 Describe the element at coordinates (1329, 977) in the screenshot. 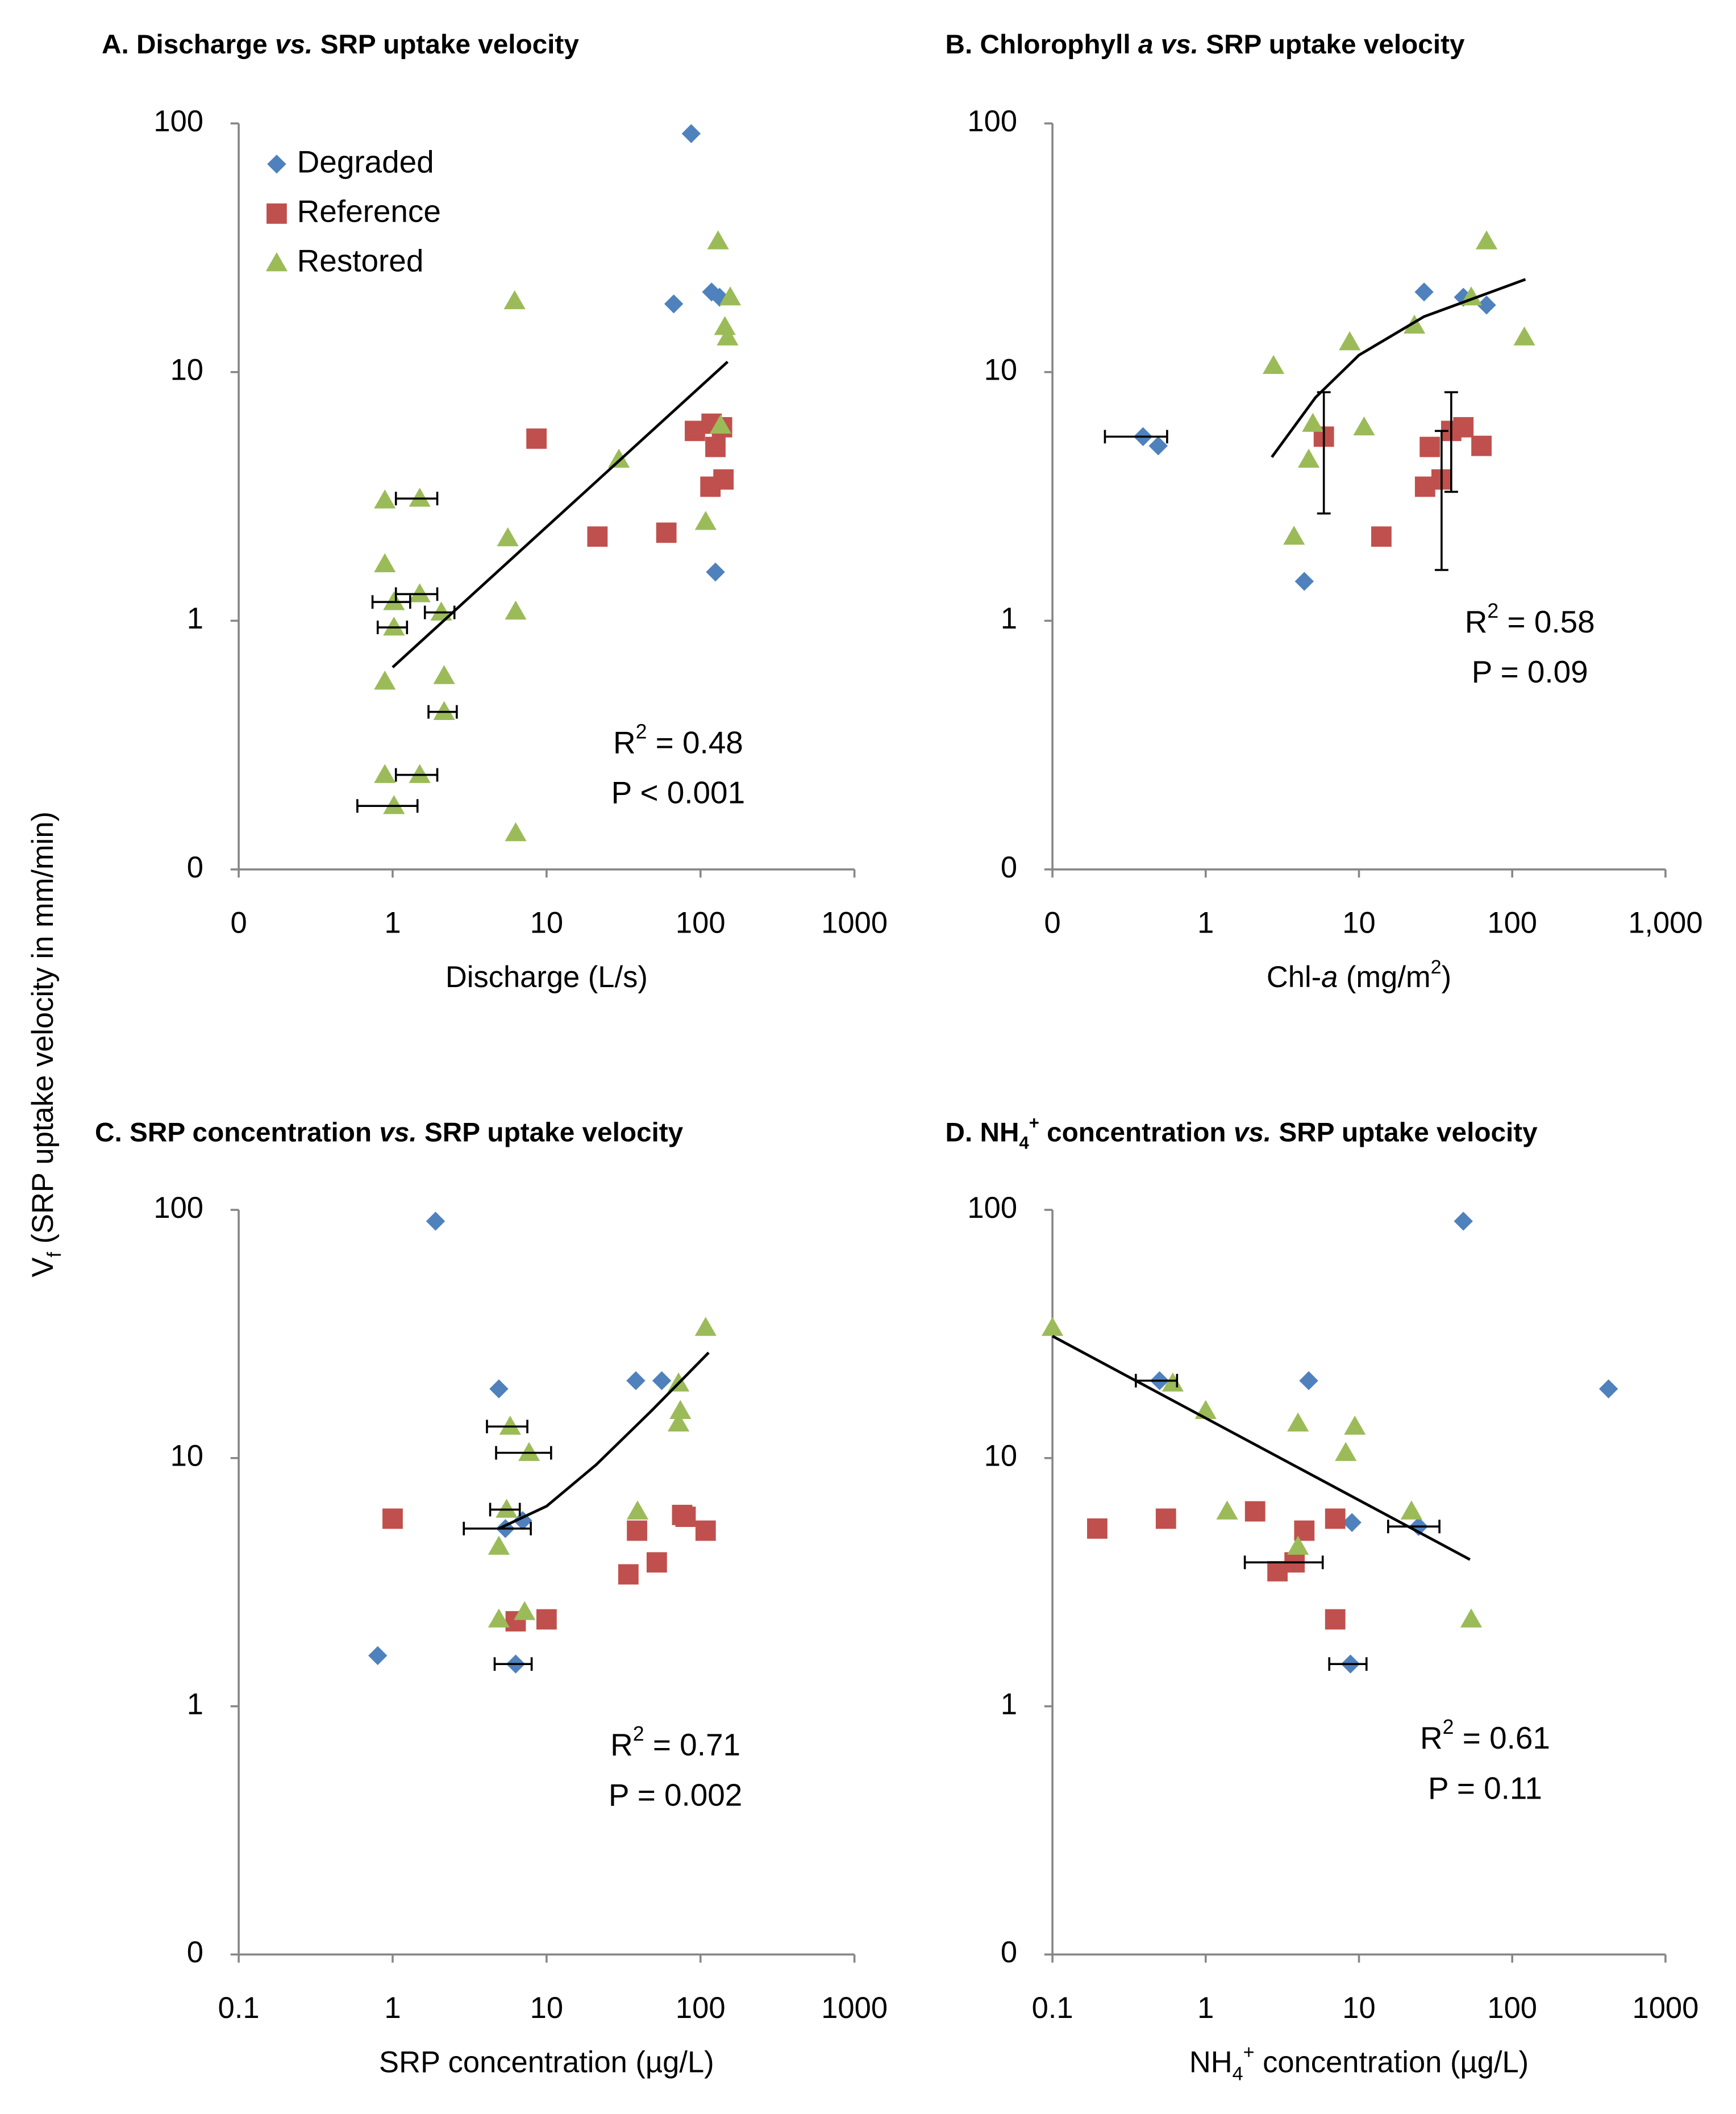

I see `x-axis-label-part: a` at that location.